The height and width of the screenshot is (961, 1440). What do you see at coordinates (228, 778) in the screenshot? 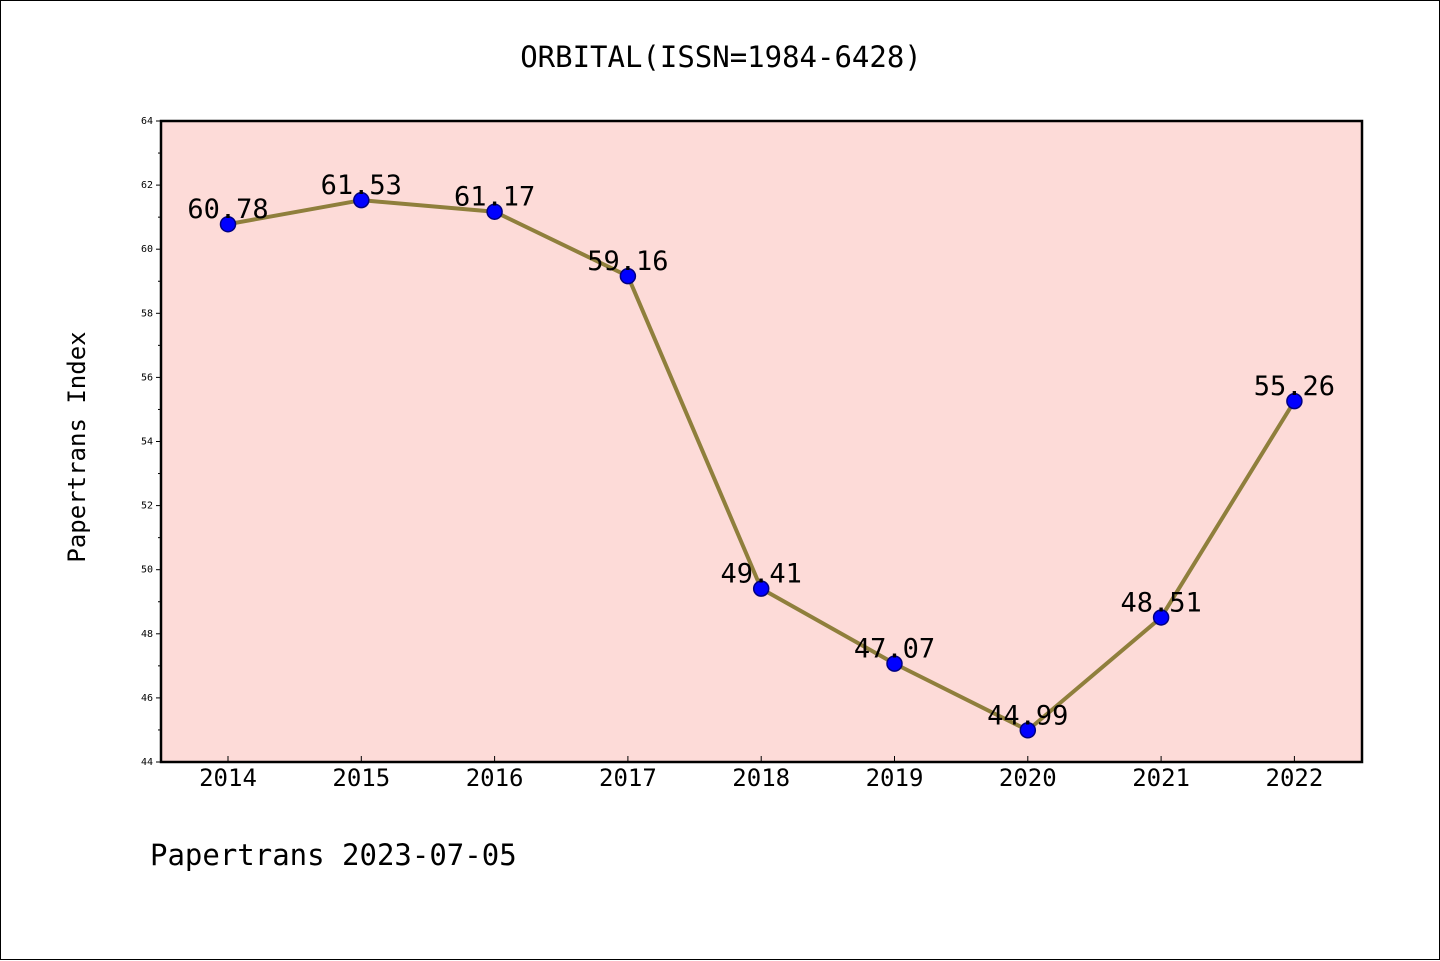
I see `x-tick-label: 2014` at bounding box center [228, 778].